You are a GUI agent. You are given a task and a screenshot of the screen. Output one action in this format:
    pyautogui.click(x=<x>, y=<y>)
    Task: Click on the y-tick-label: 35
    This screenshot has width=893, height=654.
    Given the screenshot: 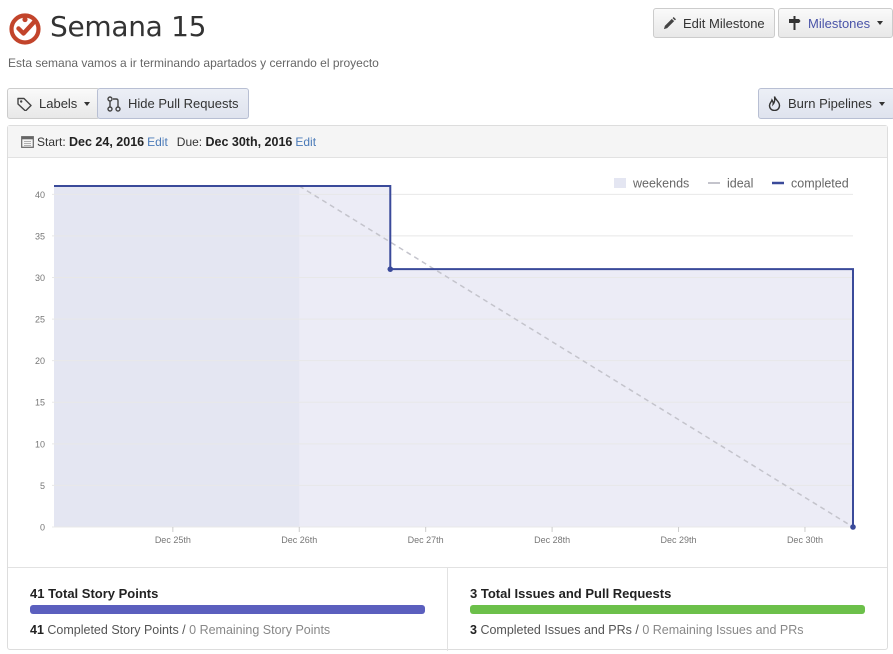 What is the action you would take?
    pyautogui.click(x=40, y=236)
    